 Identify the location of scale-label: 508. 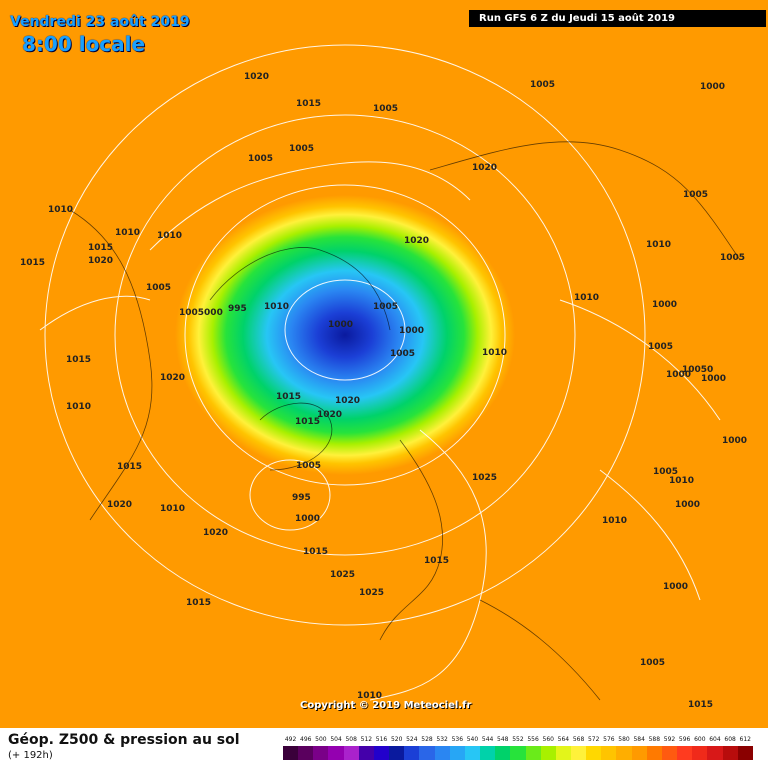
(351, 739).